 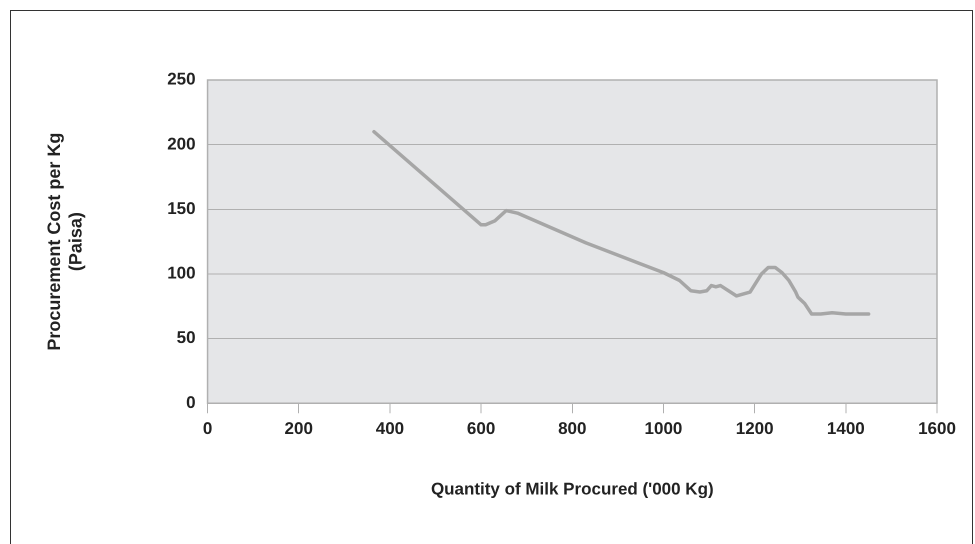 What do you see at coordinates (390, 428) in the screenshot?
I see `x-tick-label: 400` at bounding box center [390, 428].